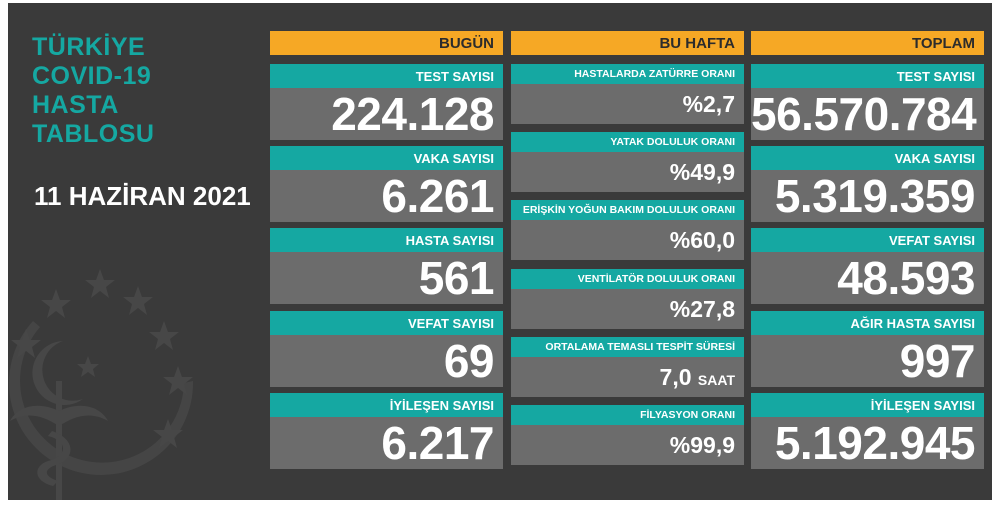  I want to click on emblem-crescent-star-caduceus-icon, so click(101, 384).